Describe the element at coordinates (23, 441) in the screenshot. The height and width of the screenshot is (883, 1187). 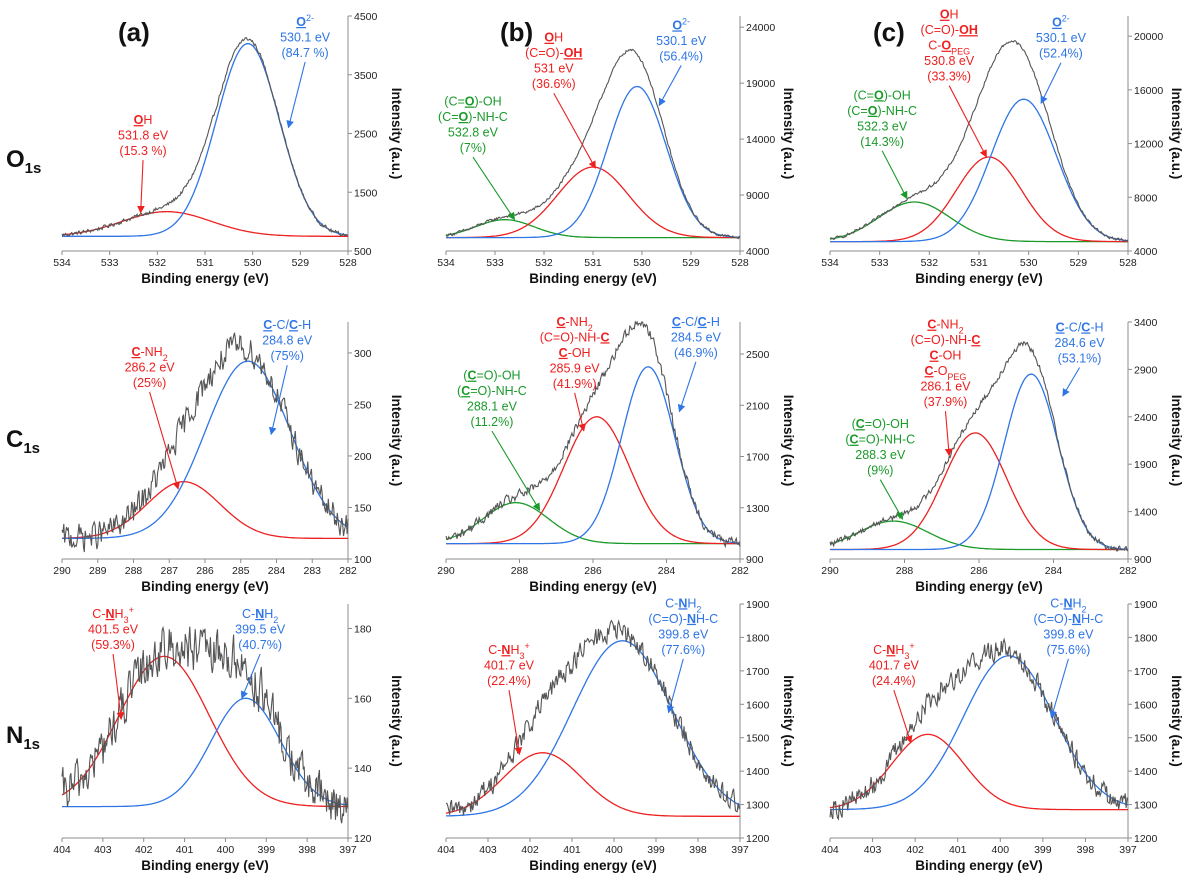
I see `row-label-c1s: C1s` at that location.